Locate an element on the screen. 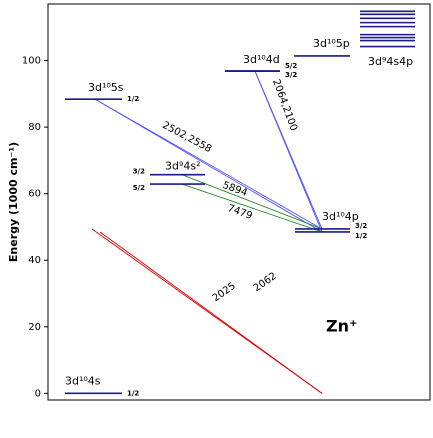 Image resolution: width=433 pixels, height=438 pixels. transition-label: 7479 is located at coordinates (240, 212).